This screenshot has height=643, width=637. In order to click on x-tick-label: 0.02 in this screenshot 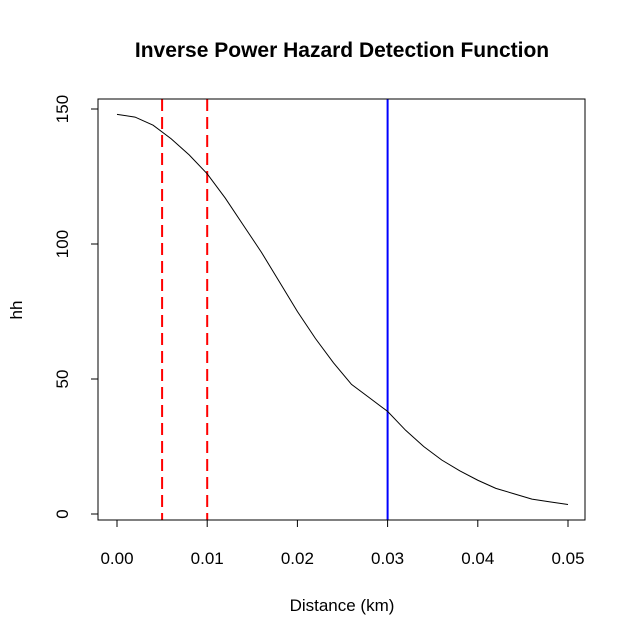, I will do `click(297, 558)`.